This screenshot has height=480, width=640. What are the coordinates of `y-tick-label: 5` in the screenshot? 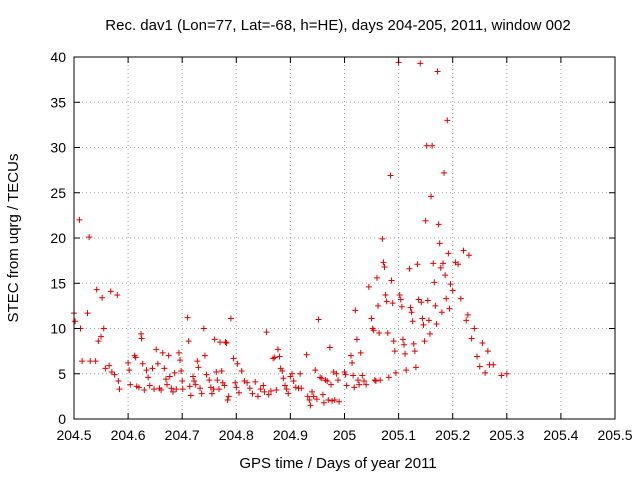 It's located at (62, 374).